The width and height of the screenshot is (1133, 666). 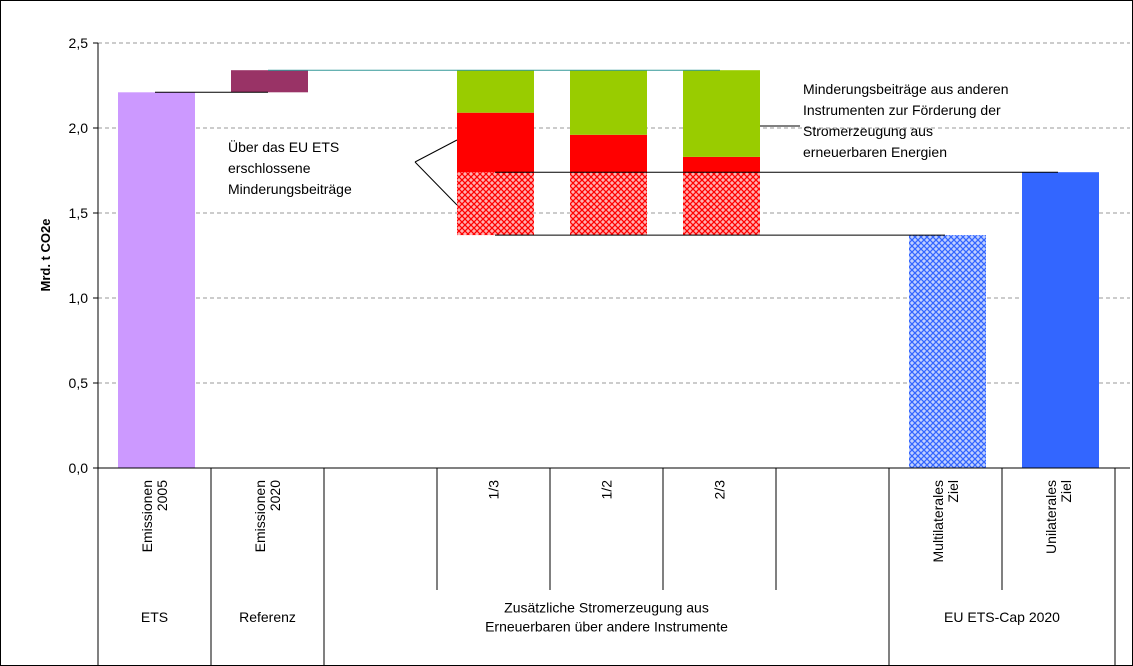 I want to click on annotation: Instrumenten zur Förderung der, so click(x=902, y=110).